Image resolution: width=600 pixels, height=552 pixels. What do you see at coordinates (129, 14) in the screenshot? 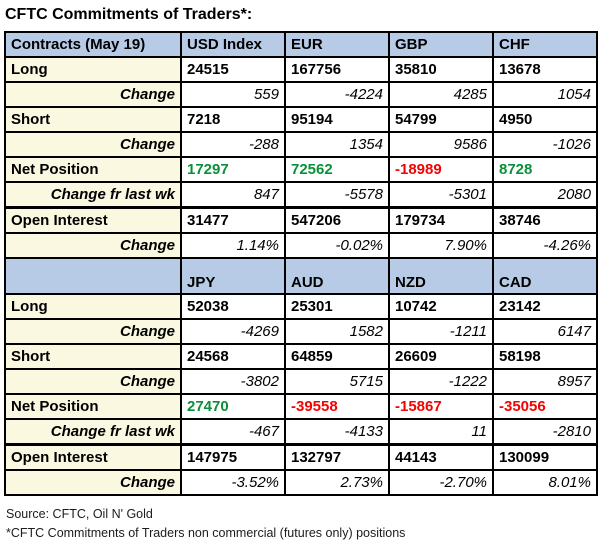
I see `page-title: CFTC Commitments of Traders*:` at bounding box center [129, 14].